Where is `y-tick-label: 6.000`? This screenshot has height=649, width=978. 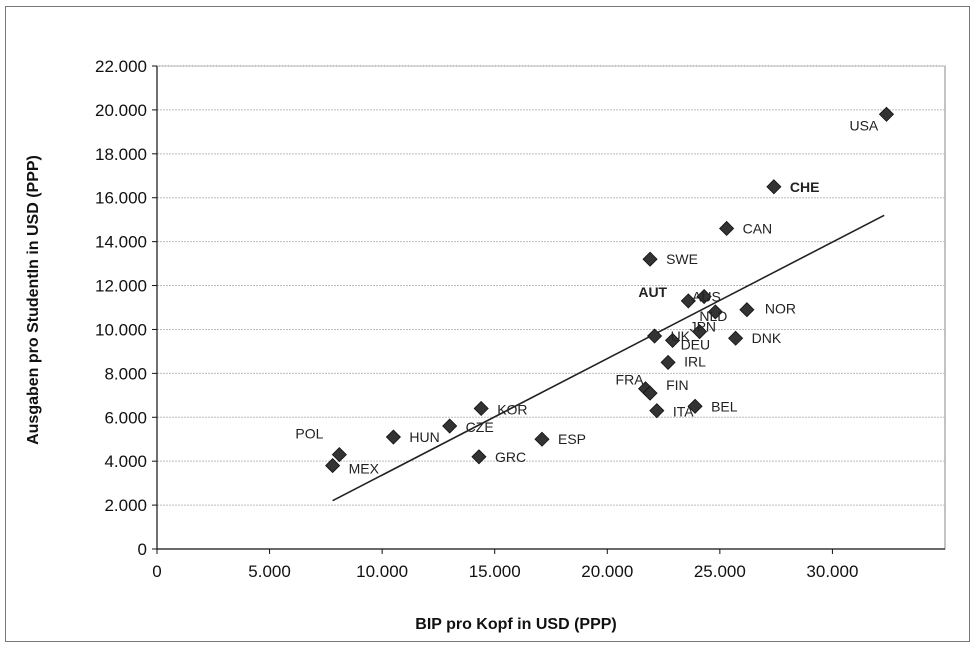 y-tick-label: 6.000 is located at coordinates (125, 417).